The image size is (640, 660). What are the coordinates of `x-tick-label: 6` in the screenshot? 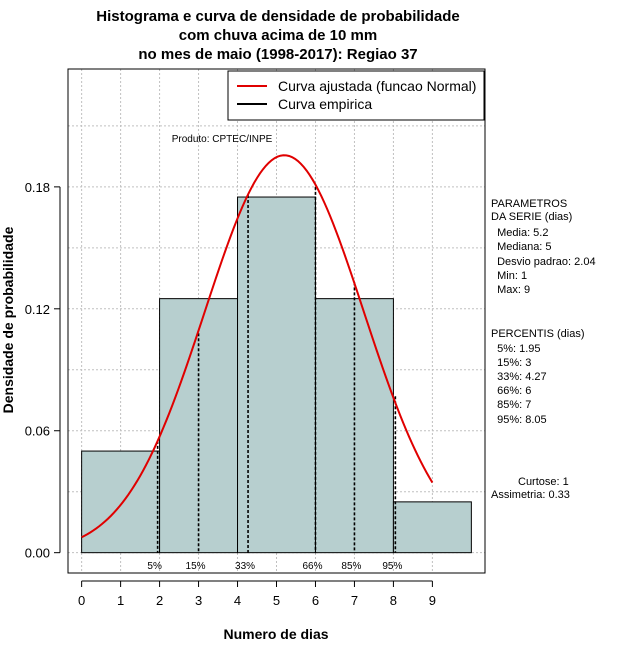 It's located at (315, 600).